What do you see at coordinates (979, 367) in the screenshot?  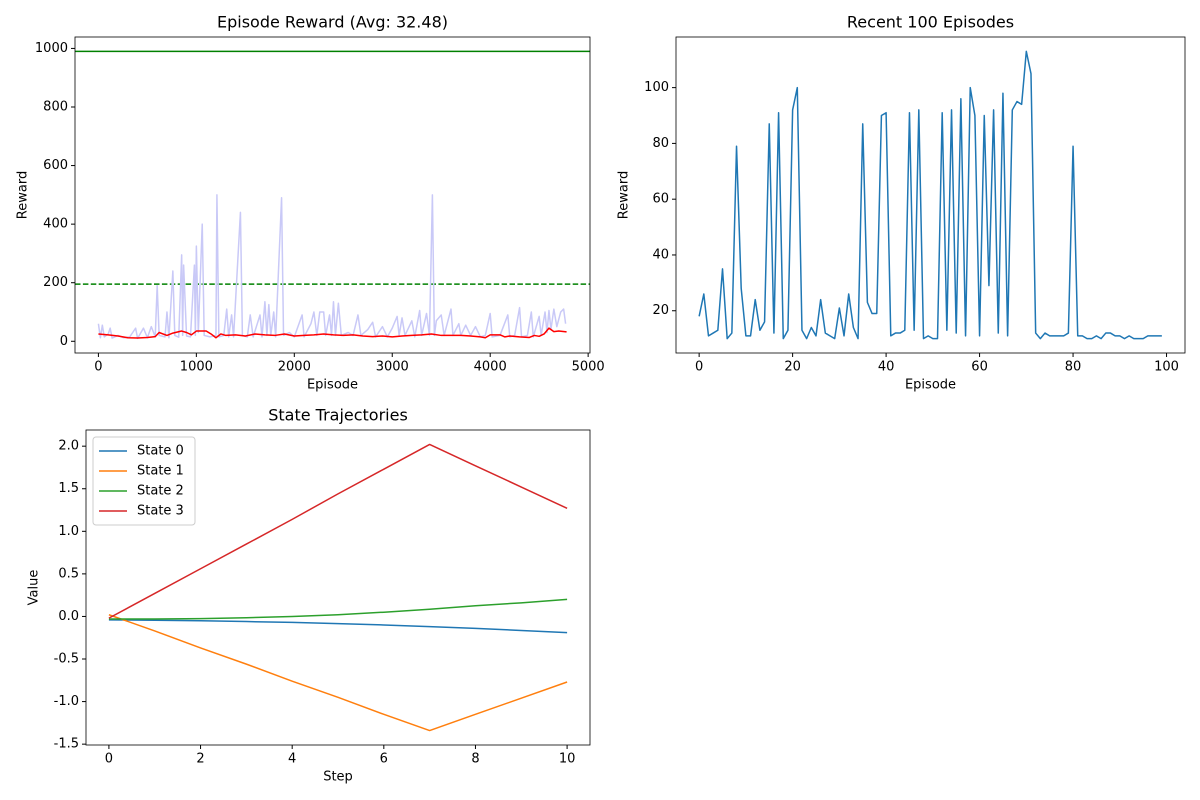 I see `x-tick-label: 60` at bounding box center [979, 367].